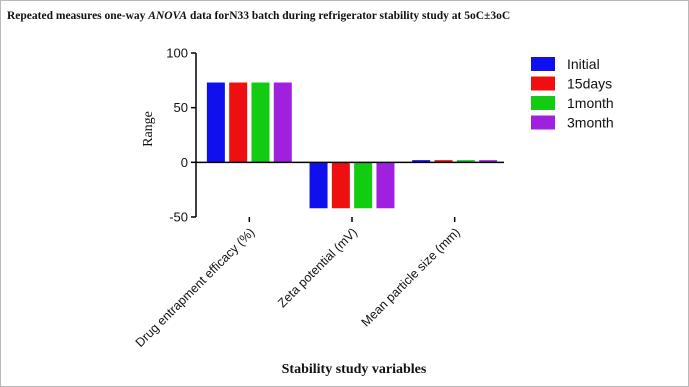 The width and height of the screenshot is (689, 387). Describe the element at coordinates (181, 135) in the screenshot. I see `y-ticks: -50 0 50 100` at that location.